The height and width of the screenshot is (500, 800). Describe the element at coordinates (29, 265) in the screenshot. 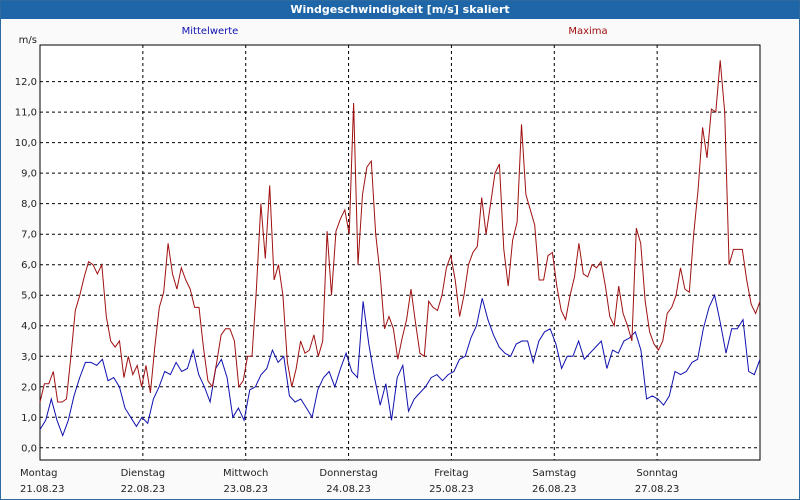

I see `y-tick-label: 6,0` at that location.